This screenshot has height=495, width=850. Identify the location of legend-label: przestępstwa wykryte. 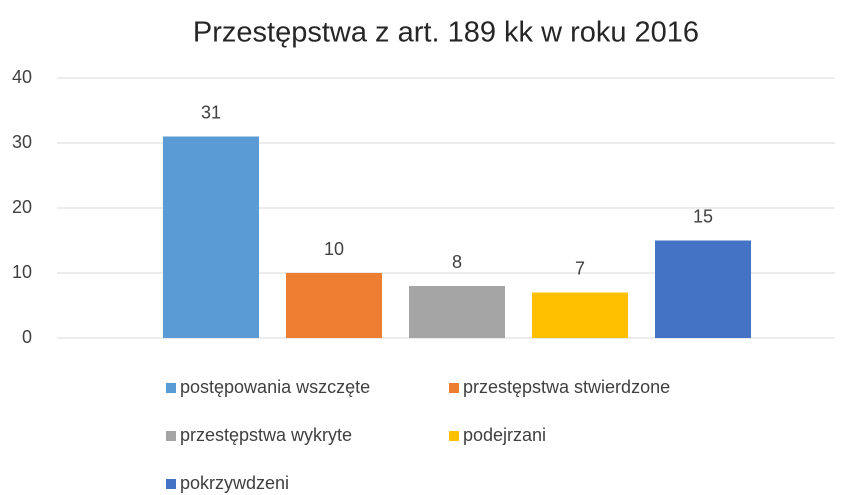
(266, 435).